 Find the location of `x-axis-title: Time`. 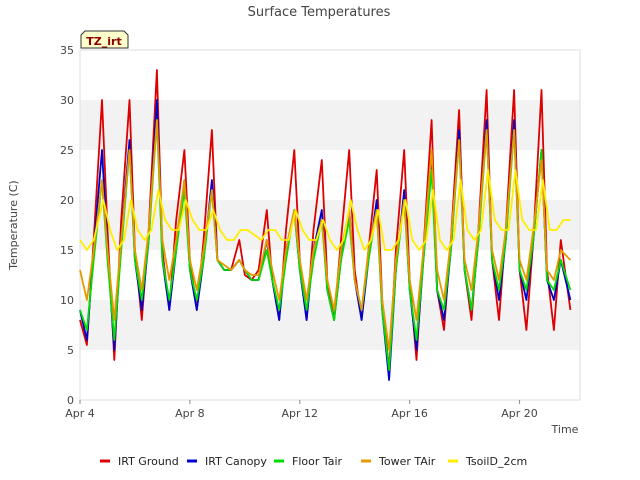

x-axis-title: Time is located at coordinates (565, 429).